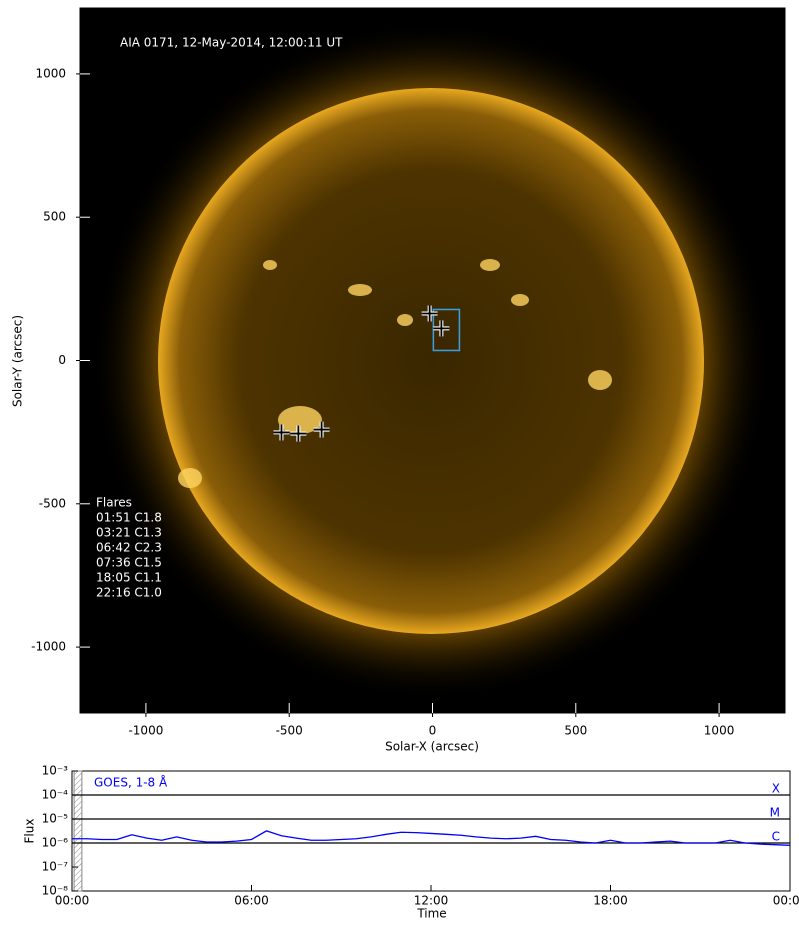 The width and height of the screenshot is (799, 939). I want to click on flares-title: Flares, so click(114, 503).